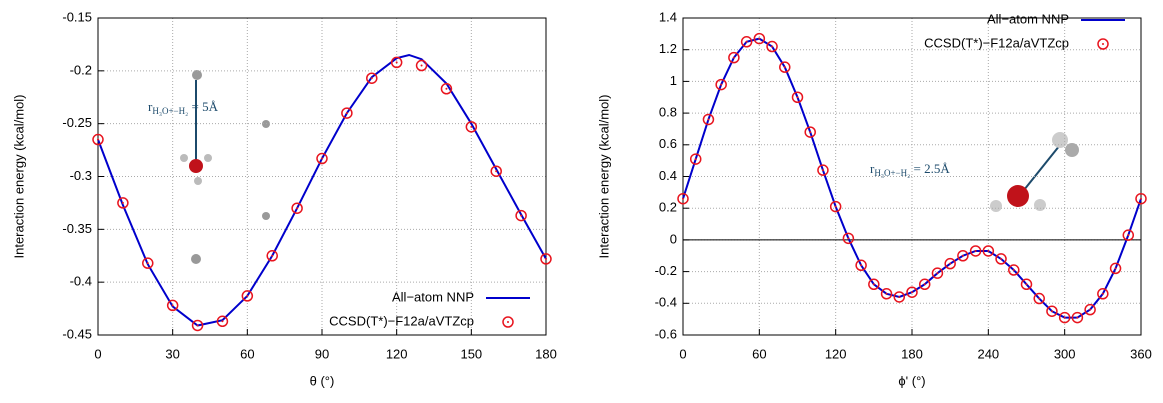 This screenshot has width=1163, height=403. Describe the element at coordinates (668, 112) in the screenshot. I see `y-tick-label: 0.8` at that location.